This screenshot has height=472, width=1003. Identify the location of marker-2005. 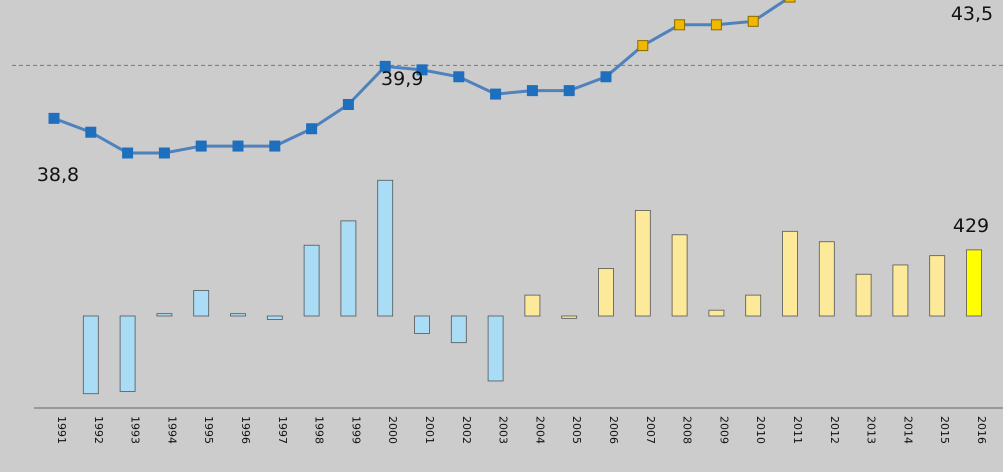
(569, 91).